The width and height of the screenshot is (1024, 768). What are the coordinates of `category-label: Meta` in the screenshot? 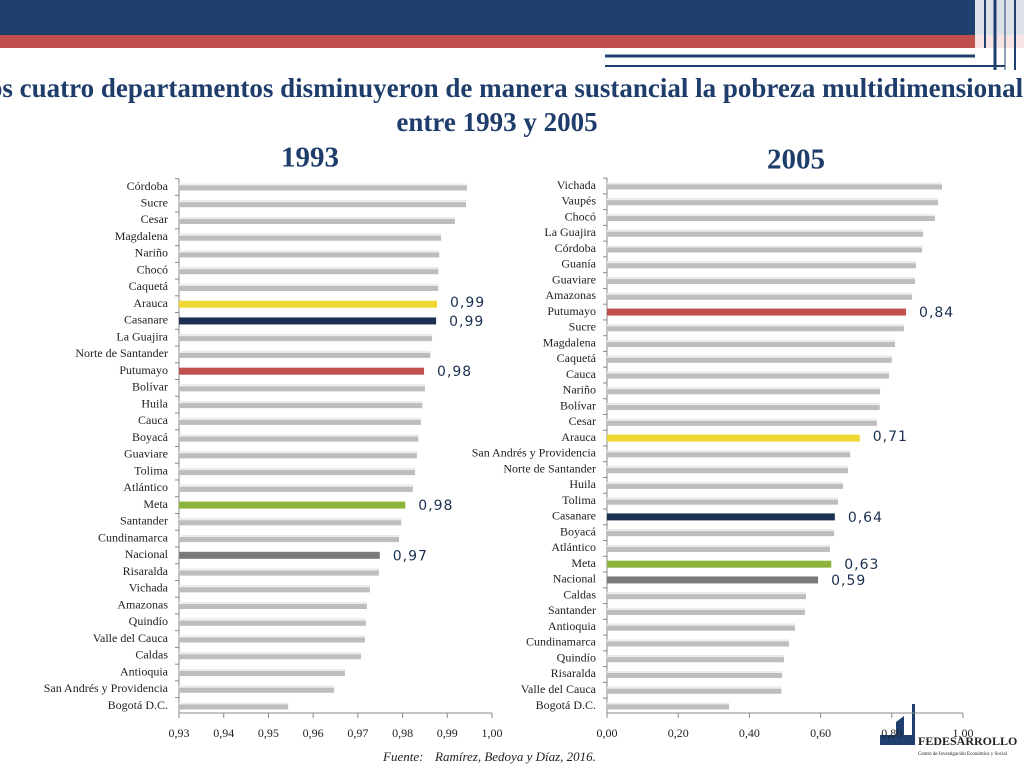 It's located at (583, 563).